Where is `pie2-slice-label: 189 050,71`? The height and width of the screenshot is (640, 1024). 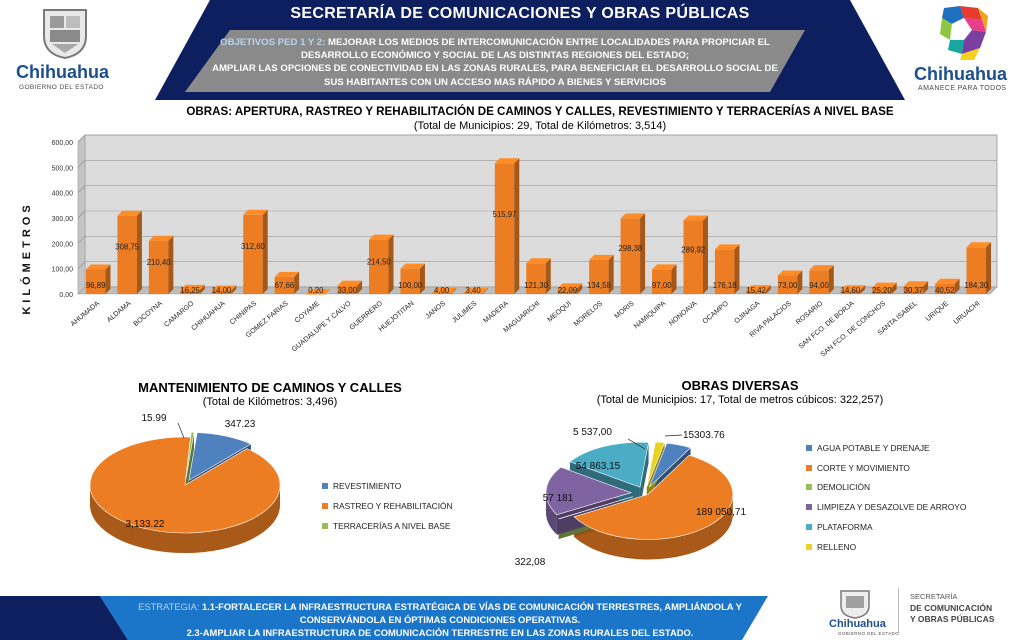 pie2-slice-label: 189 050,71 is located at coordinates (721, 512).